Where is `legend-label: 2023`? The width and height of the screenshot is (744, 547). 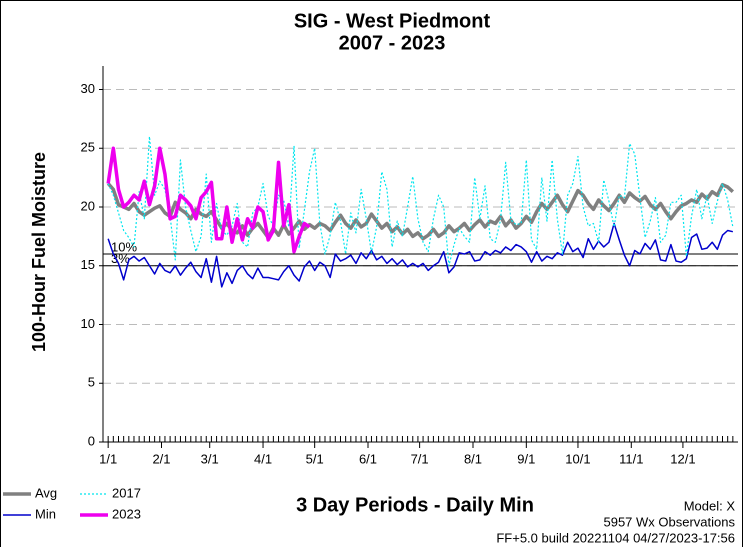
legend-label: 2023 is located at coordinates (126, 513).